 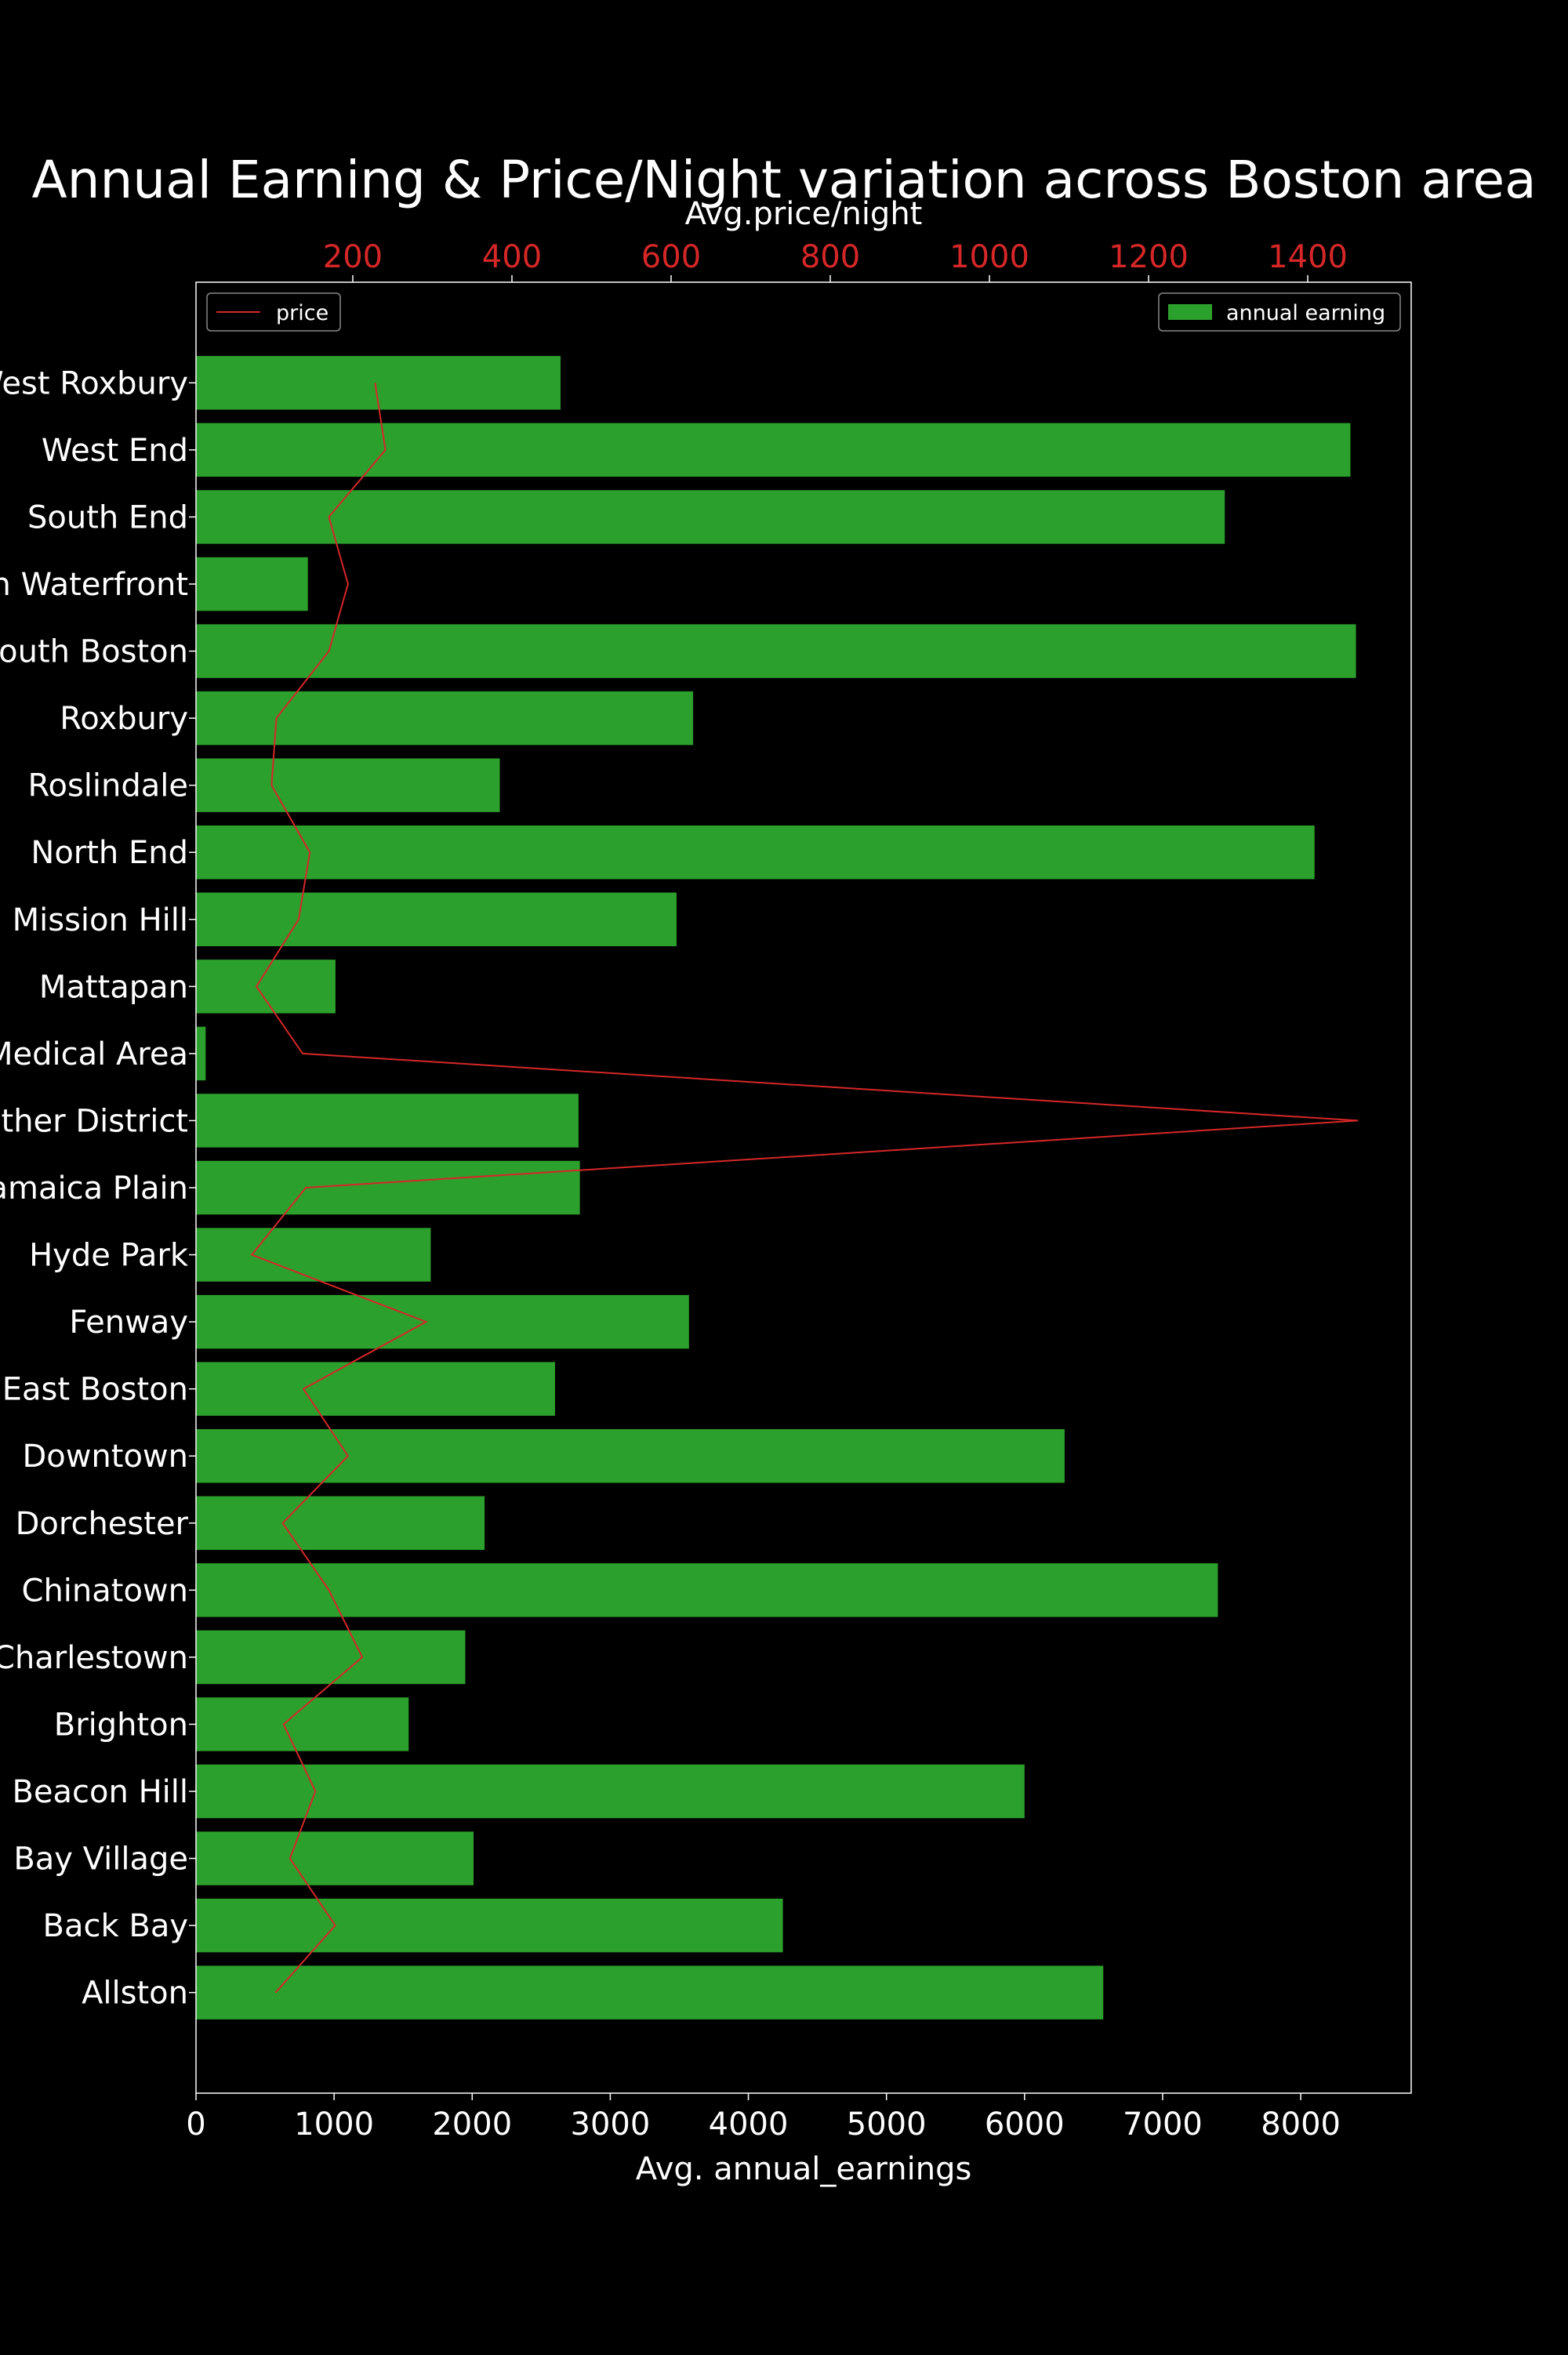 What do you see at coordinates (113, 987) in the screenshot?
I see `y-tick-label-15: Mattapan` at bounding box center [113, 987].